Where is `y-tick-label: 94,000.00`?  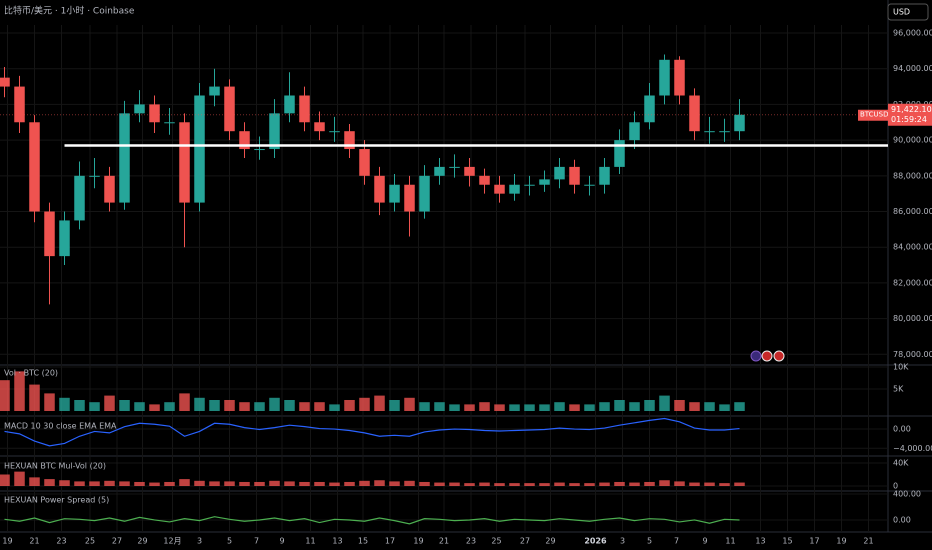 y-tick-label: 94,000.00 is located at coordinates (912, 68).